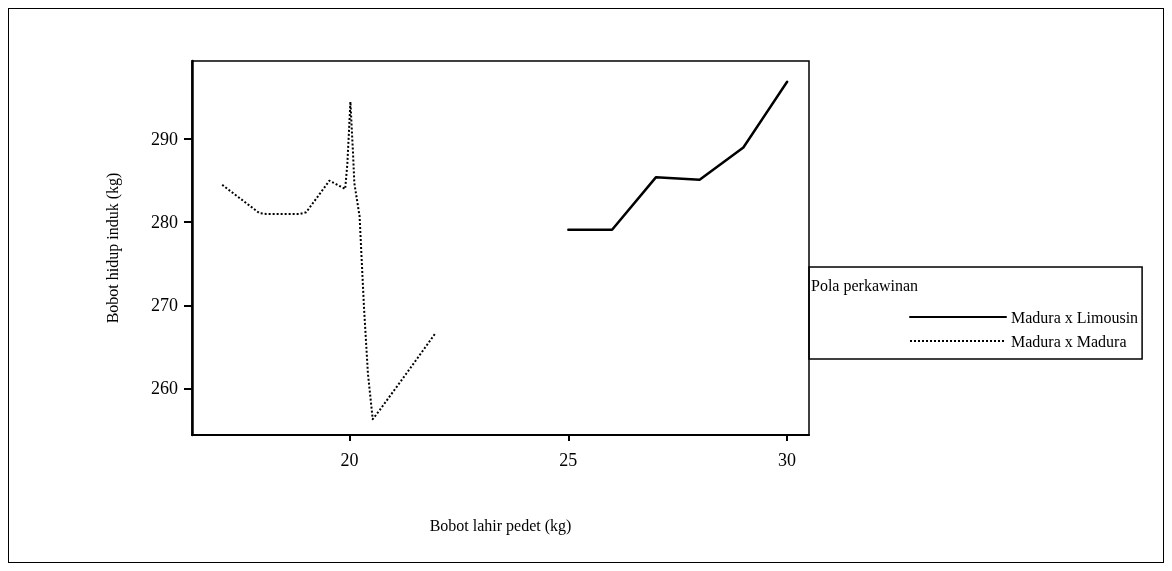 The width and height of the screenshot is (1172, 571). What do you see at coordinates (500, 525) in the screenshot?
I see `x-axis-title: Bobot lahir pedet (kg)` at bounding box center [500, 525].